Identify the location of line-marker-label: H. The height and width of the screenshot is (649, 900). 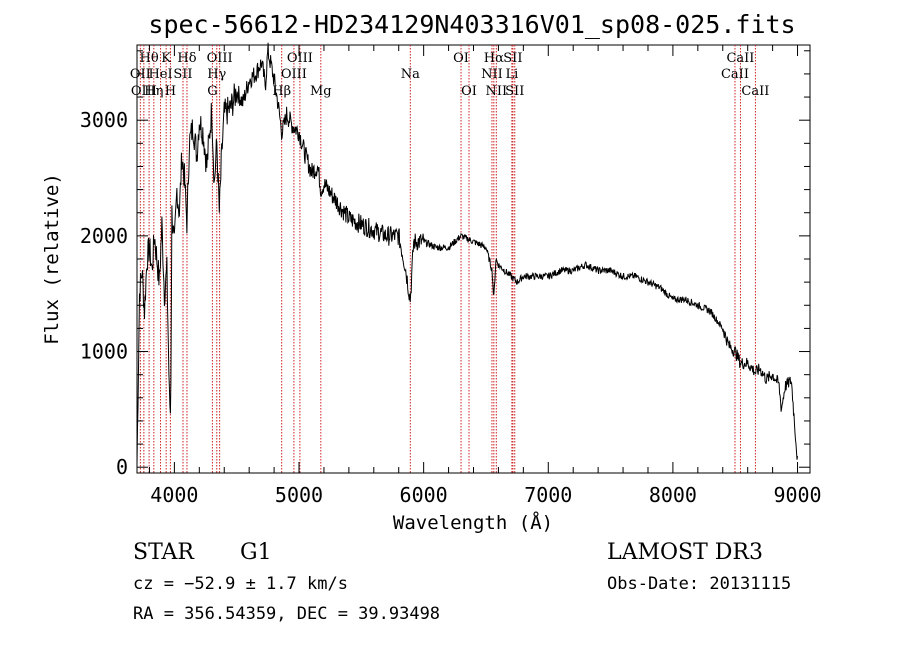
(170, 91).